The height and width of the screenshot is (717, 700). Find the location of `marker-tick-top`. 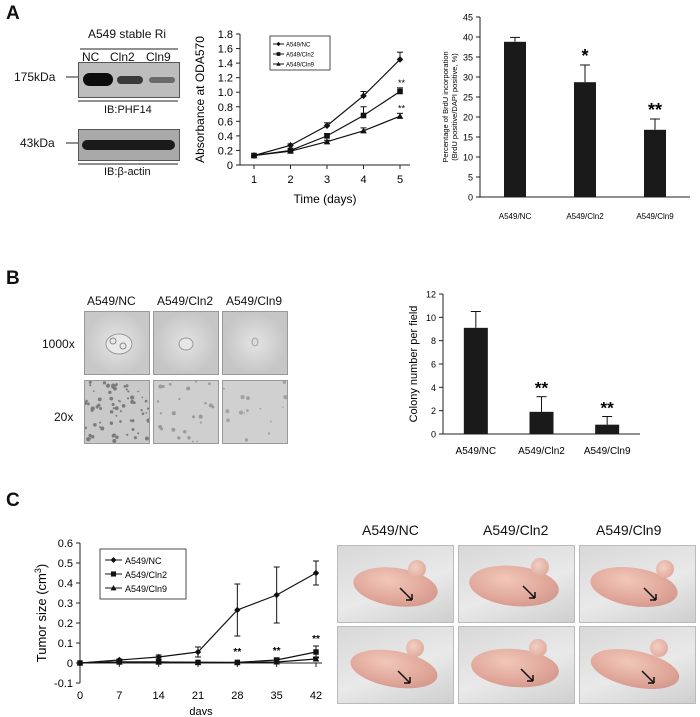

marker-tick-top is located at coordinates (72, 77).